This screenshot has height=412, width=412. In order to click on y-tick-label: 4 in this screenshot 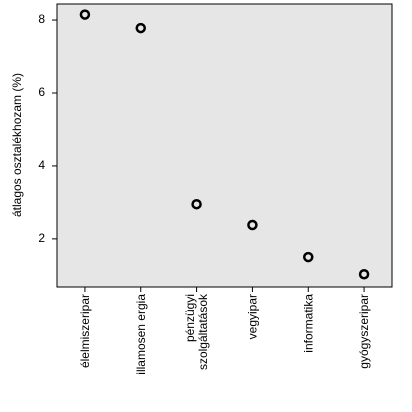, I will do `click(41, 165)`.